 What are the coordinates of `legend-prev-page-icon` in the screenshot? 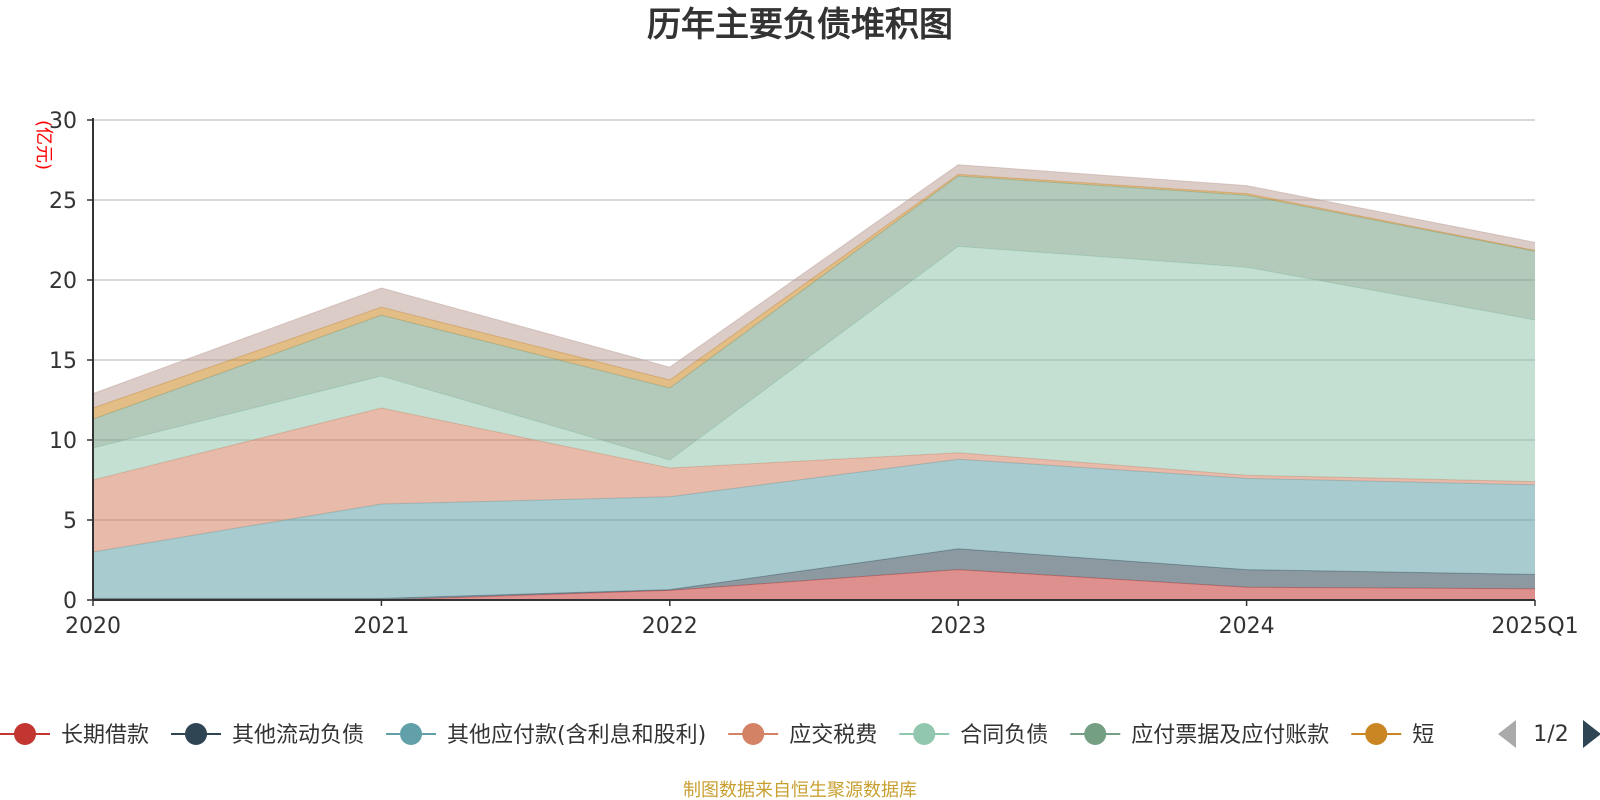 It's located at (1507, 734).